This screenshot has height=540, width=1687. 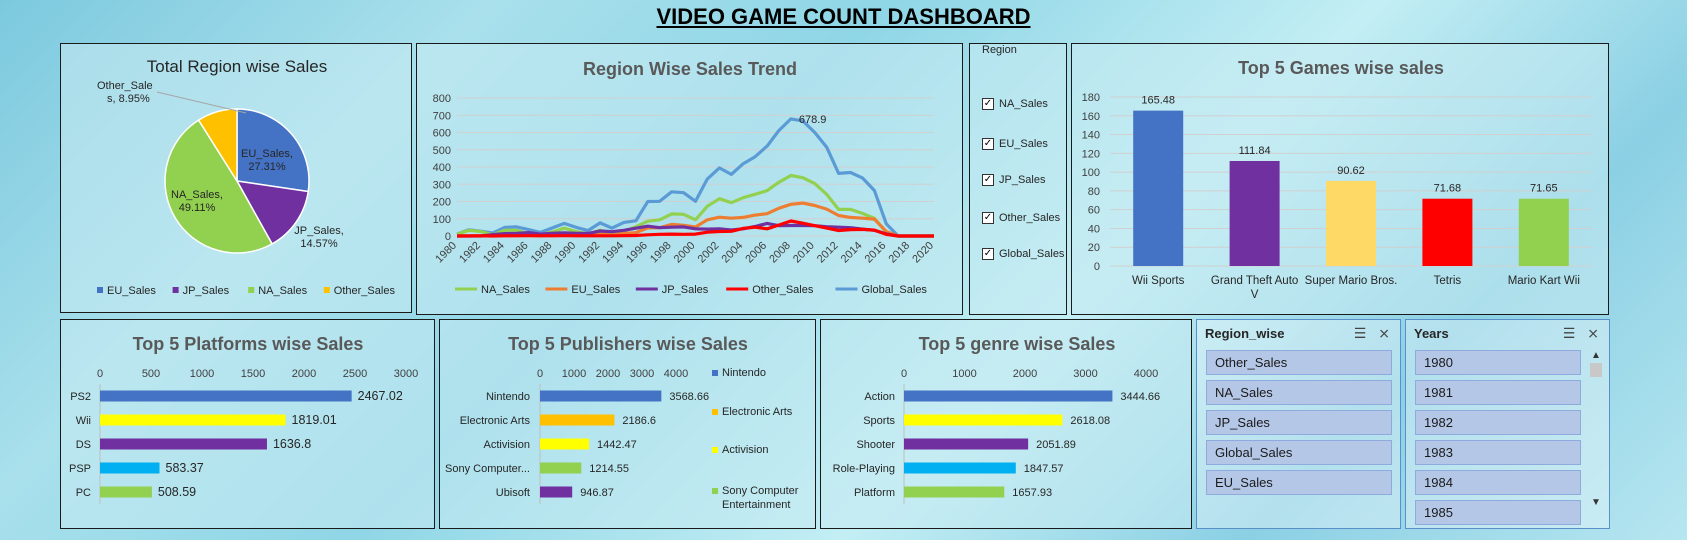 What do you see at coordinates (1498, 512) in the screenshot?
I see `slicer-item: 1985` at bounding box center [1498, 512].